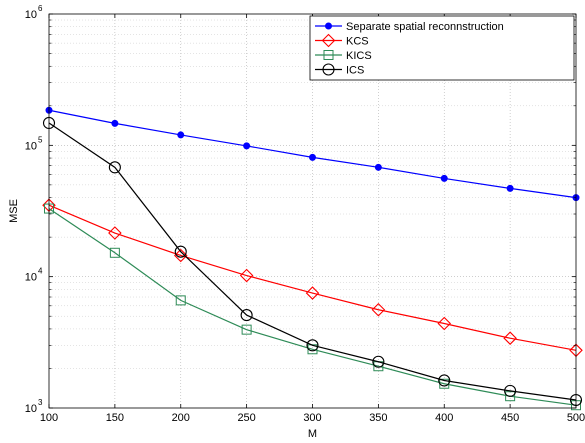 This screenshot has width=585, height=443. Describe the element at coordinates (312, 418) in the screenshot. I see `x-tick-label: 300` at that location.